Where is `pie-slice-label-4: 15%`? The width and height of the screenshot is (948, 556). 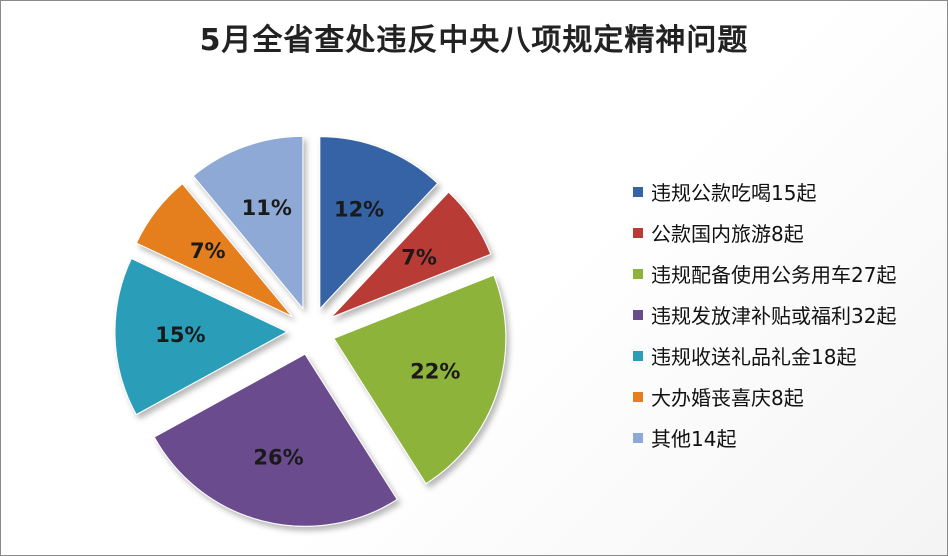
pie-slice-label-4: 15% is located at coordinates (180, 335).